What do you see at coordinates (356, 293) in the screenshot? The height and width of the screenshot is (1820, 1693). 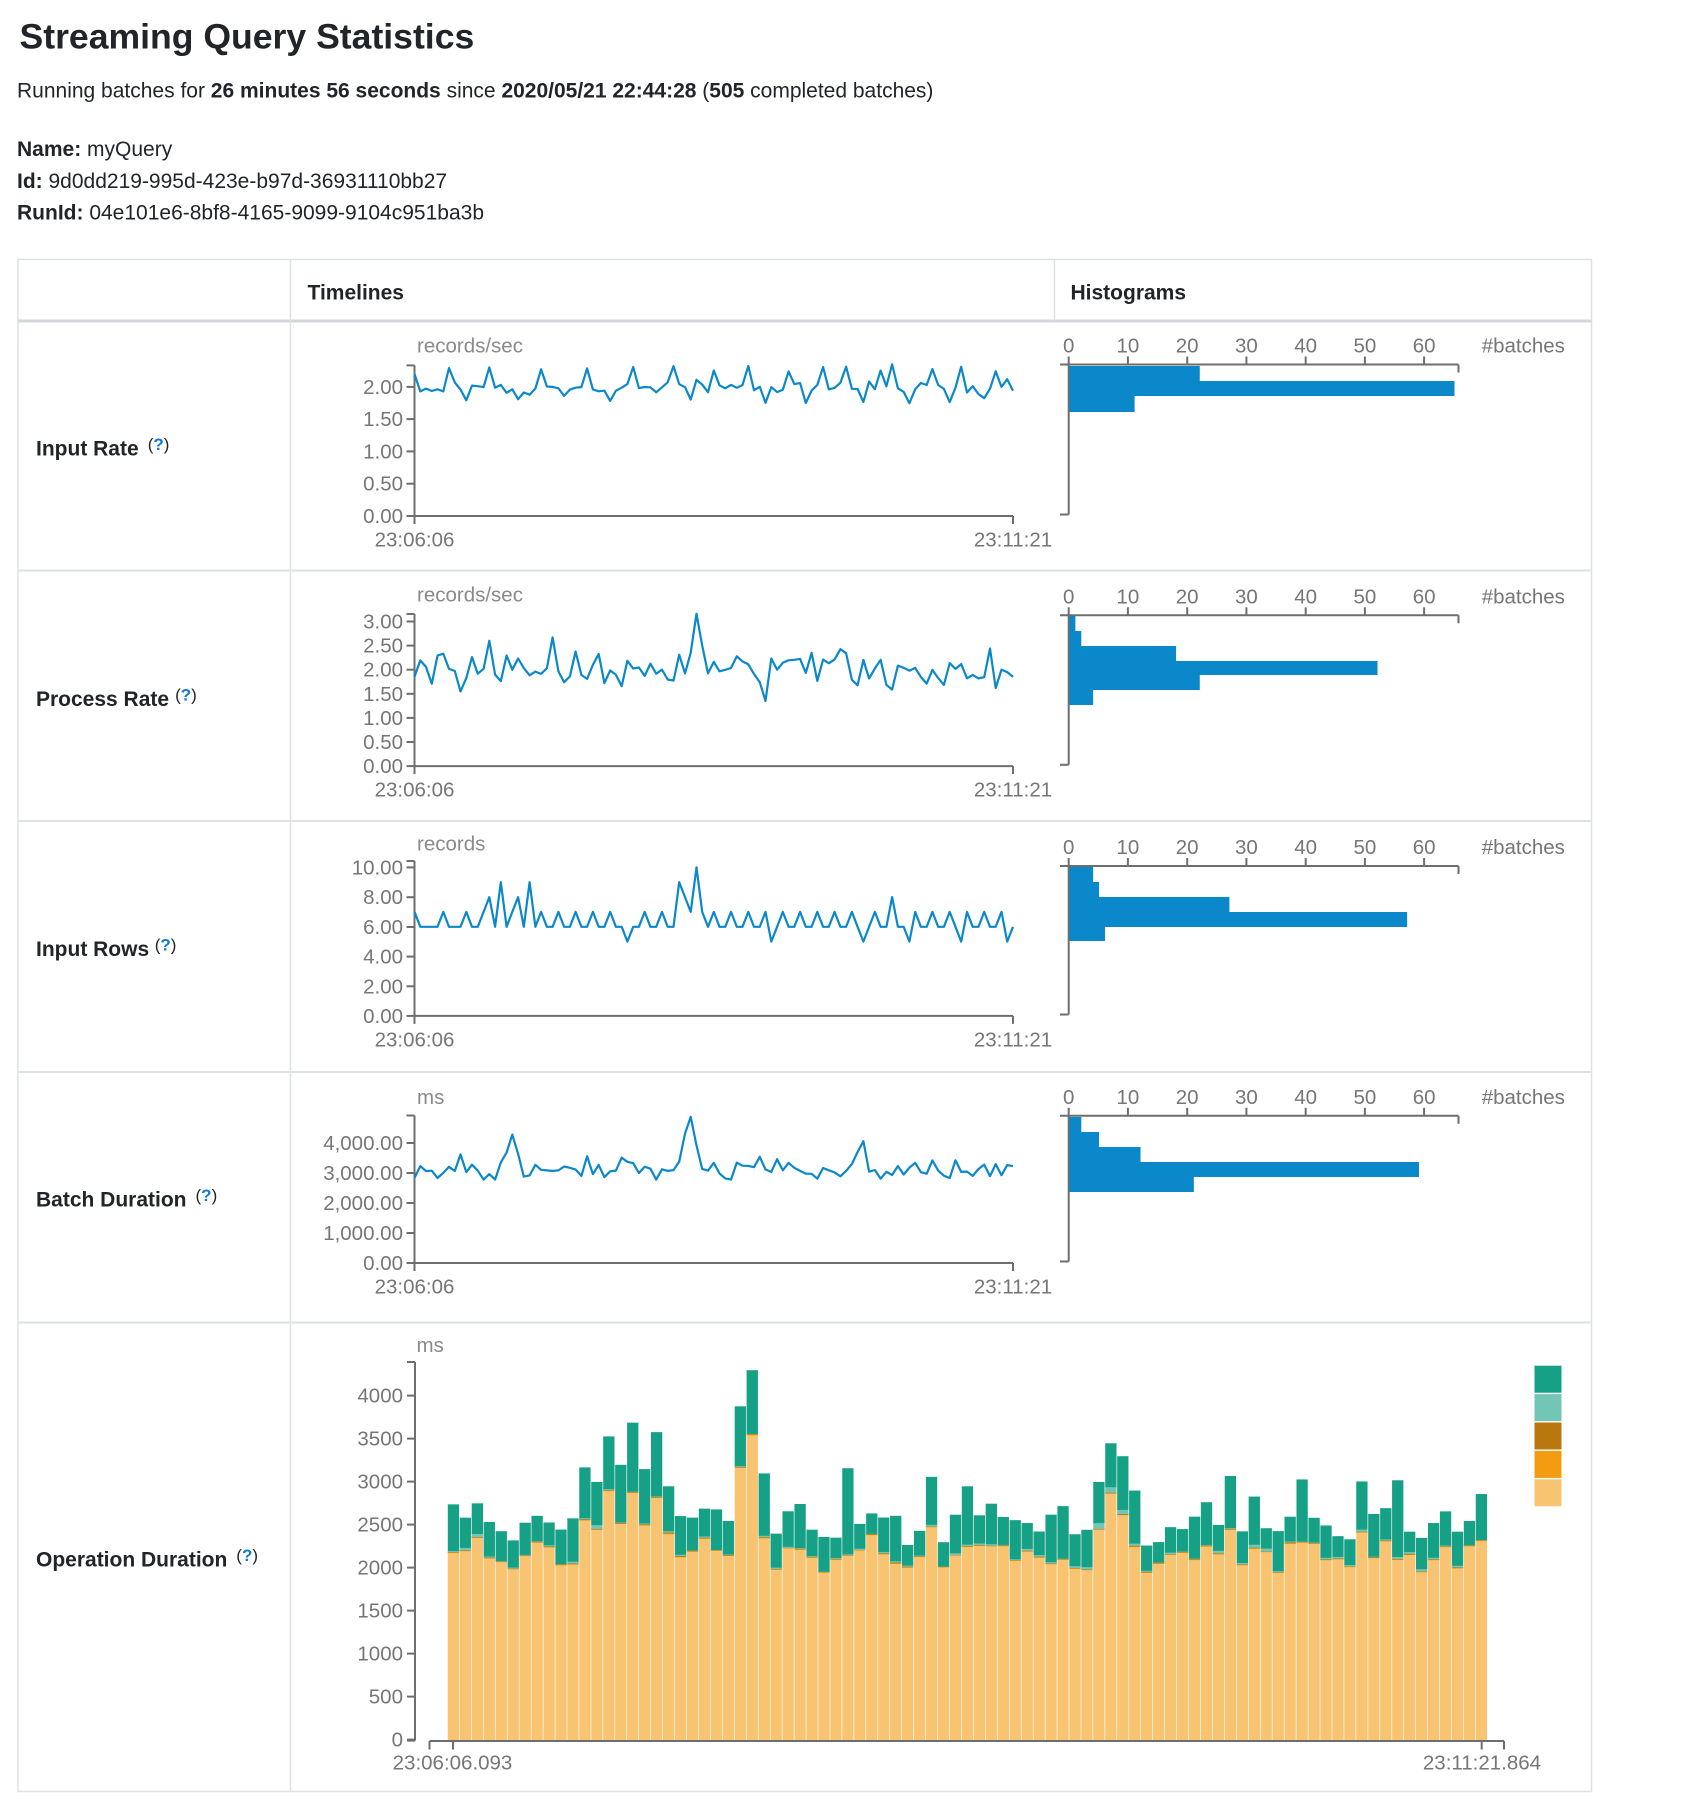 I see `svg-text: Timelines` at bounding box center [356, 293].